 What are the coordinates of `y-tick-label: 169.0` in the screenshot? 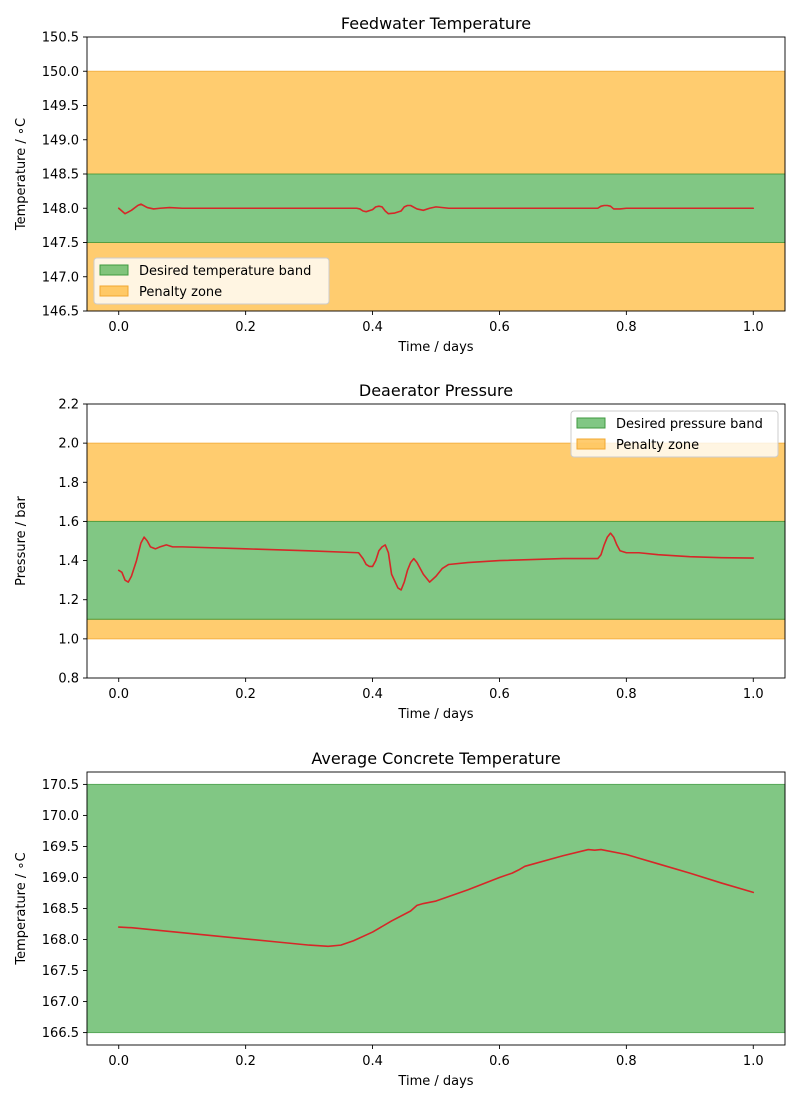 It's located at (60, 878).